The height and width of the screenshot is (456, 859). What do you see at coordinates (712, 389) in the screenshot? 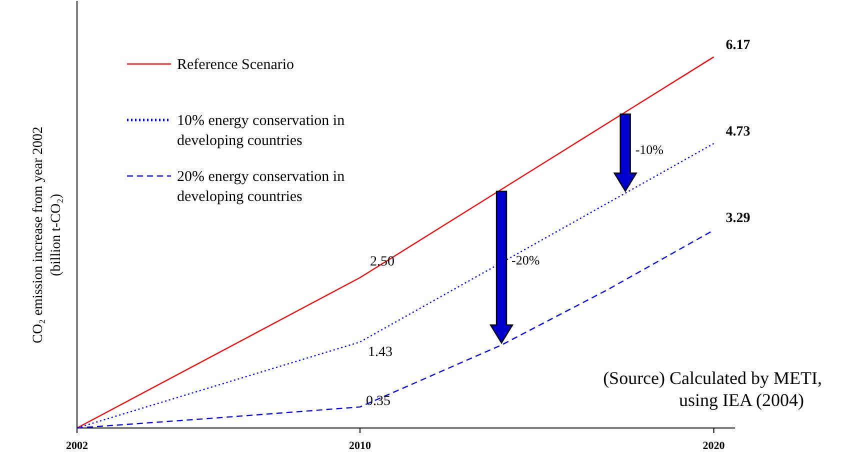
I see `annotation: (Source) Calculated by METI, using IEA (2004)` at bounding box center [712, 389].